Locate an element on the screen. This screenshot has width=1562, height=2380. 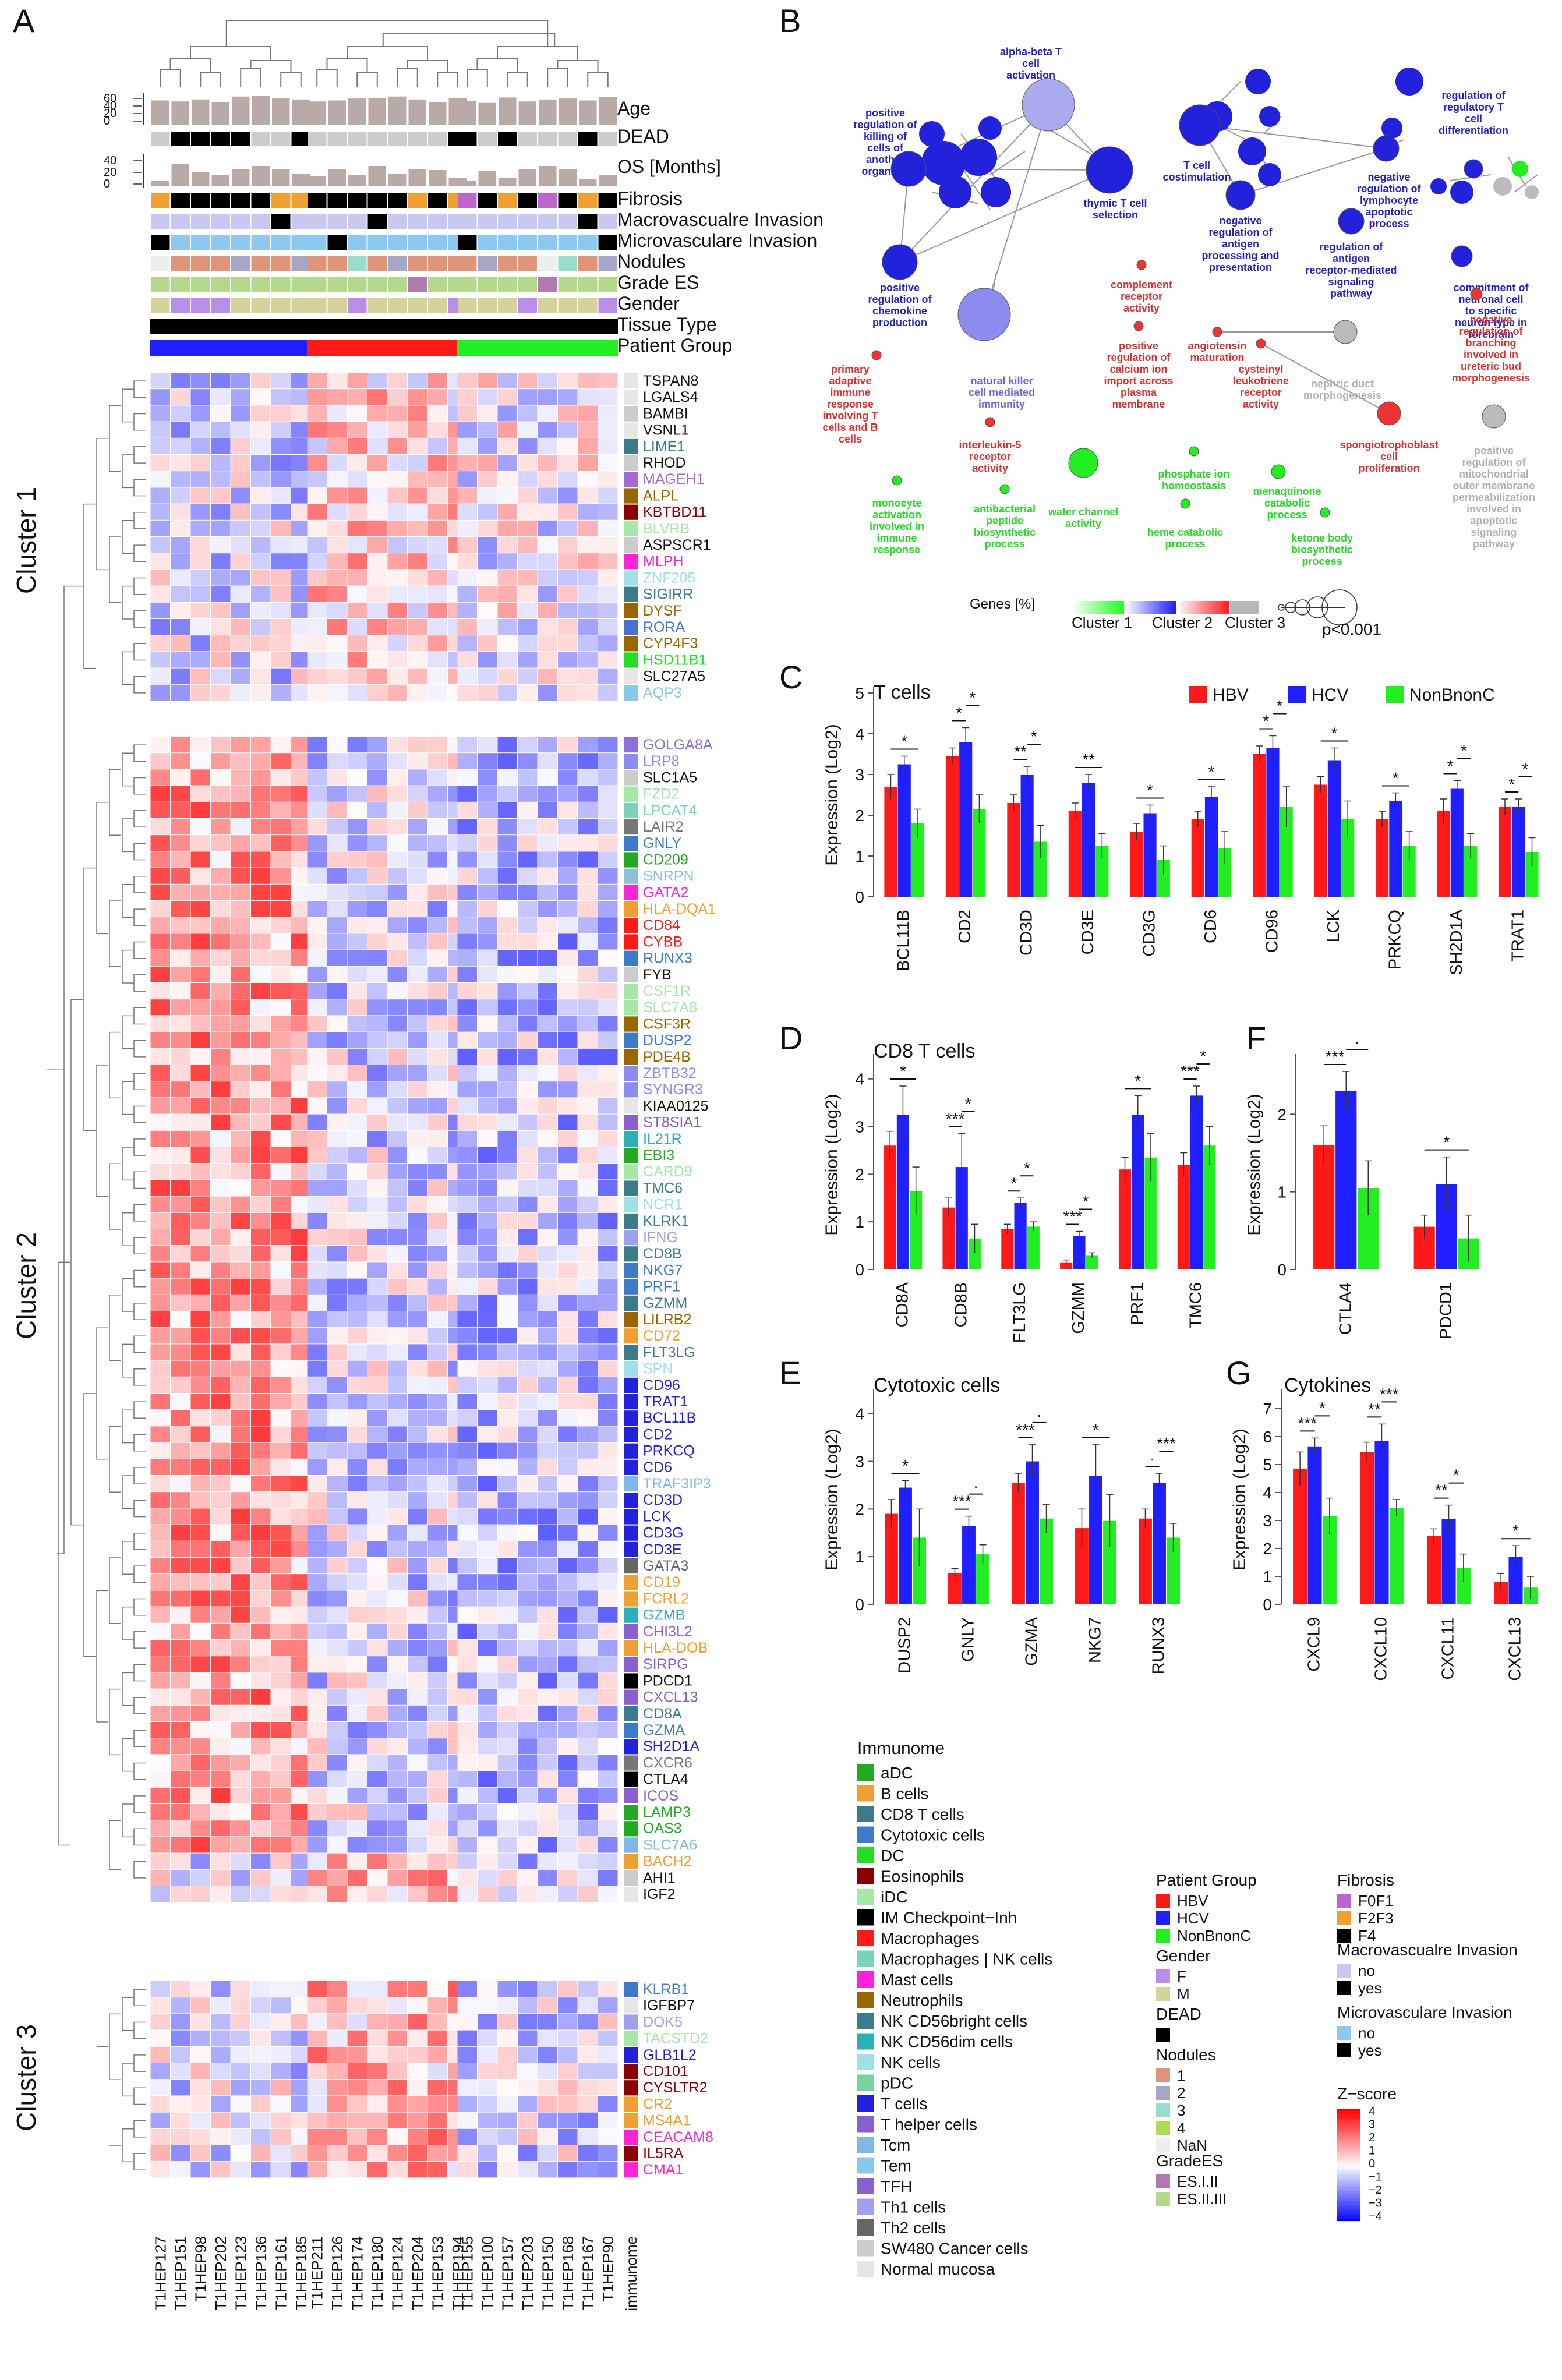
gender-cell is located at coordinates (337, 305).